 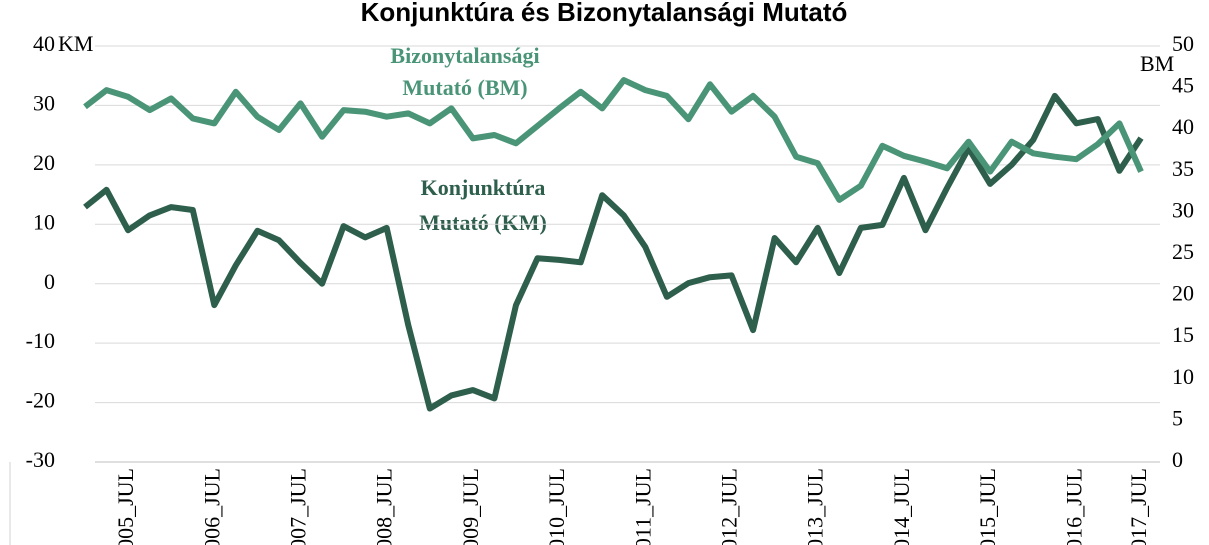 What do you see at coordinates (298, 506) in the screenshot?
I see `x-tick-label: 2007_JUL` at bounding box center [298, 506].